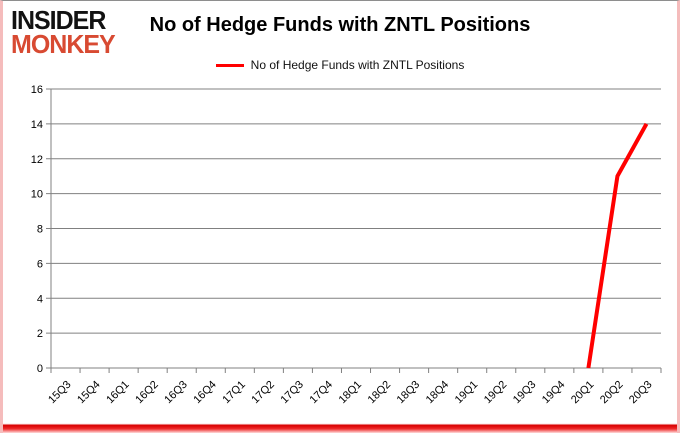 Image resolution: width=680 pixels, height=433 pixels. Describe the element at coordinates (229, 65) in the screenshot. I see `legend-line-swatch` at that location.